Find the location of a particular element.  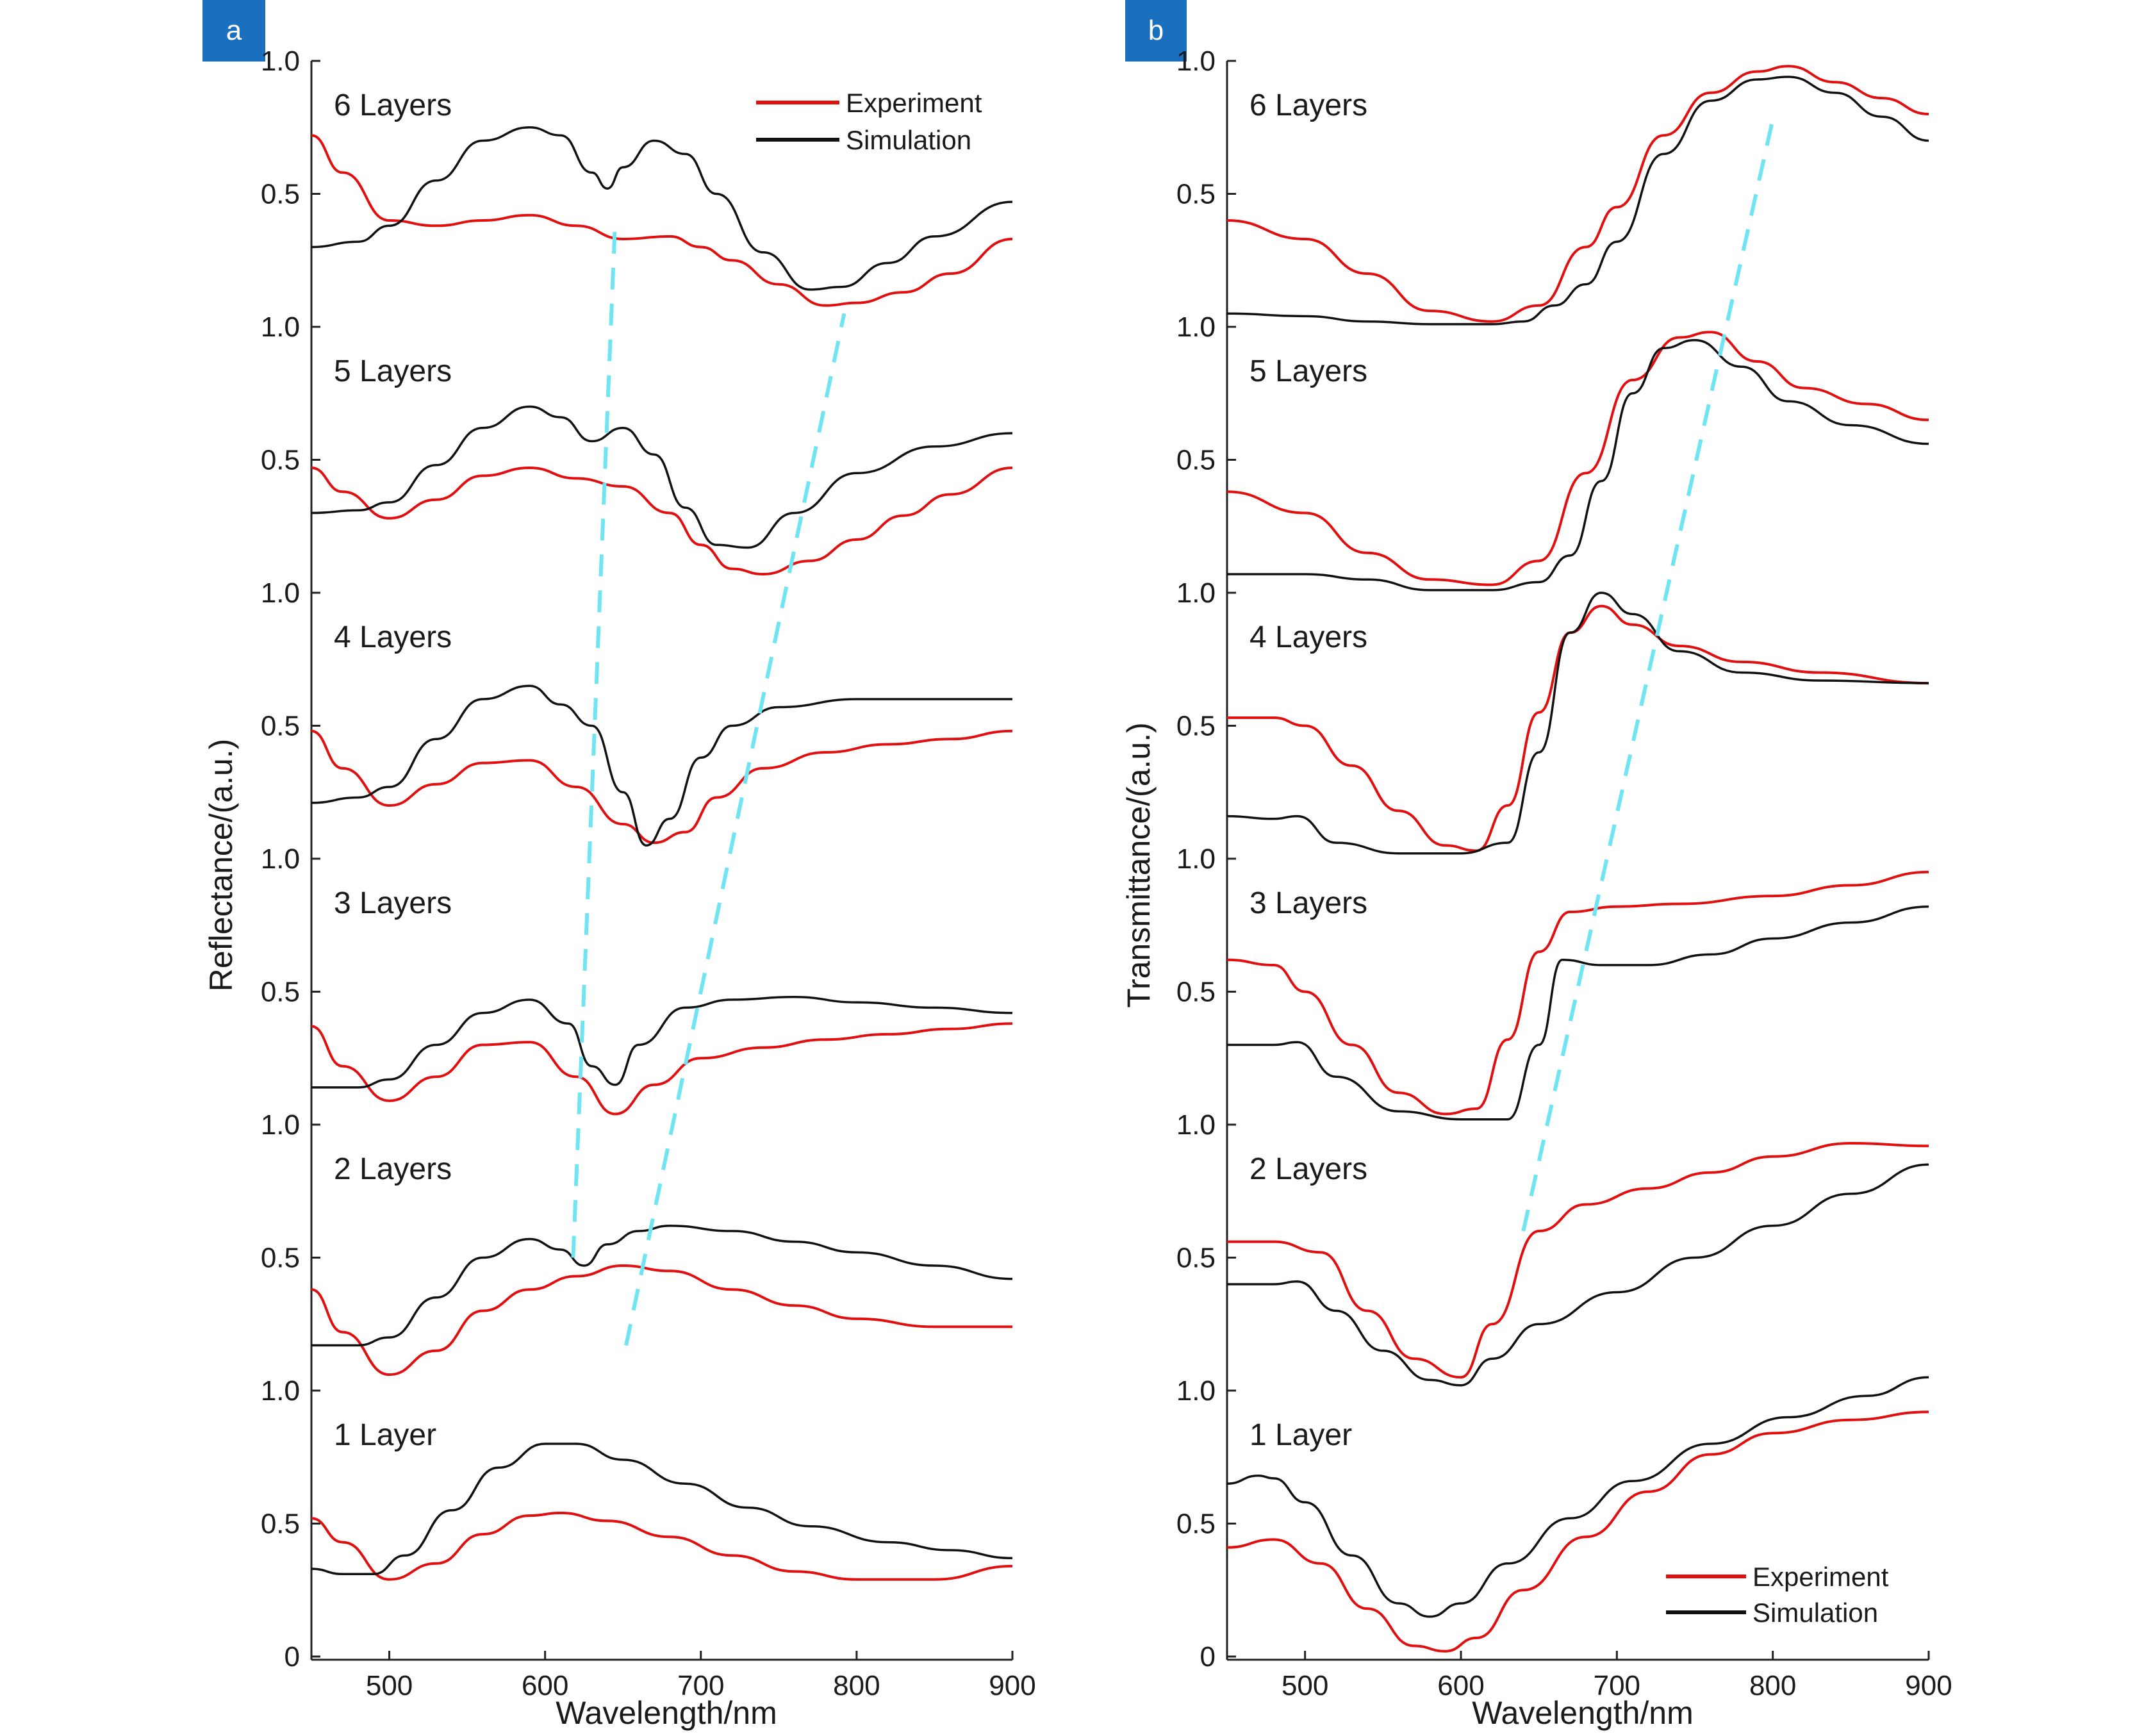

panel-b-y-axis-label: Transmittance/(a.u.) is located at coordinates (1139, 865).